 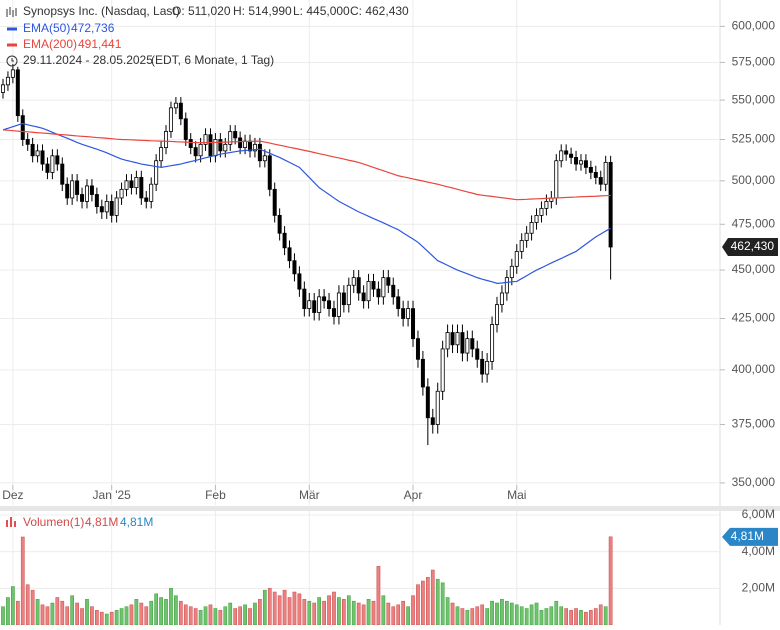 I want to click on clock-hands, so click(x=12, y=60).